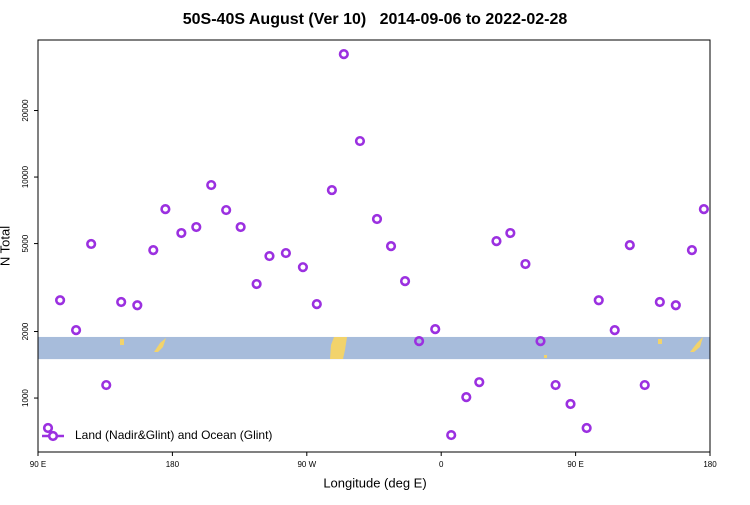 Image resolution: width=750 pixels, height=505 pixels. What do you see at coordinates (25, 398) in the screenshot?
I see `y-tick-label: 1000` at bounding box center [25, 398].